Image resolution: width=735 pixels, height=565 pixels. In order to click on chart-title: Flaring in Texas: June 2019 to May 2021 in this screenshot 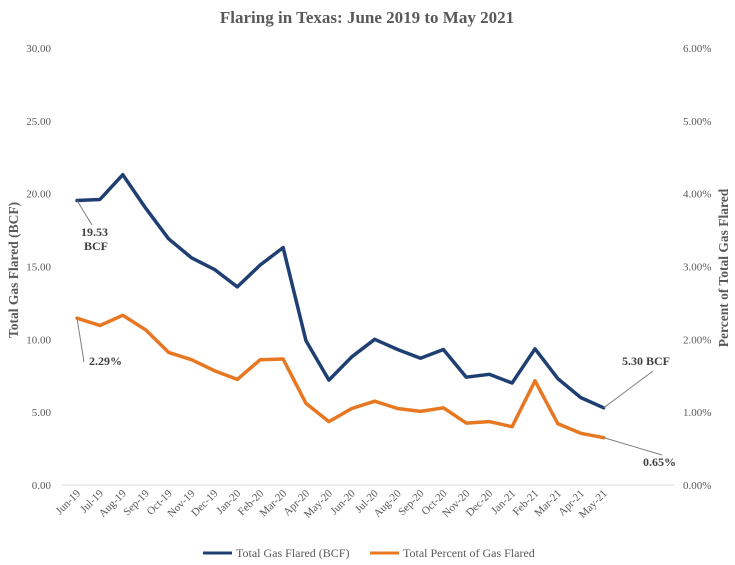, I will do `click(367, 17)`.